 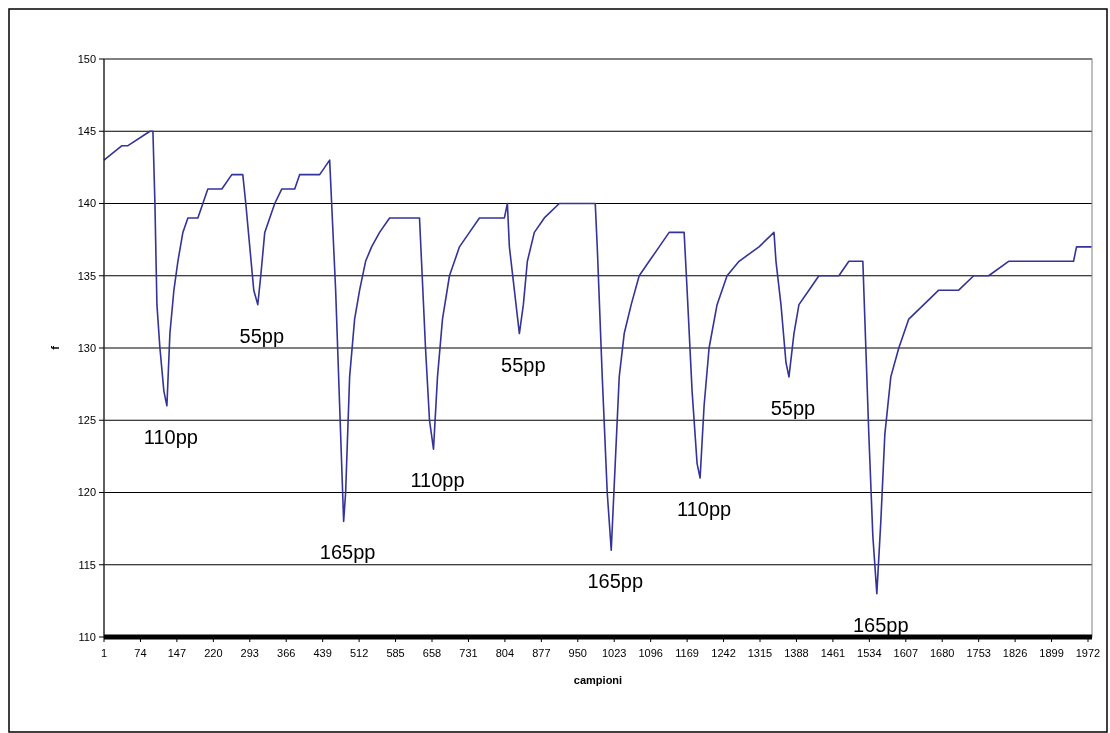 What do you see at coordinates (395, 653) in the screenshot?
I see `x-tick-label: 585` at bounding box center [395, 653].